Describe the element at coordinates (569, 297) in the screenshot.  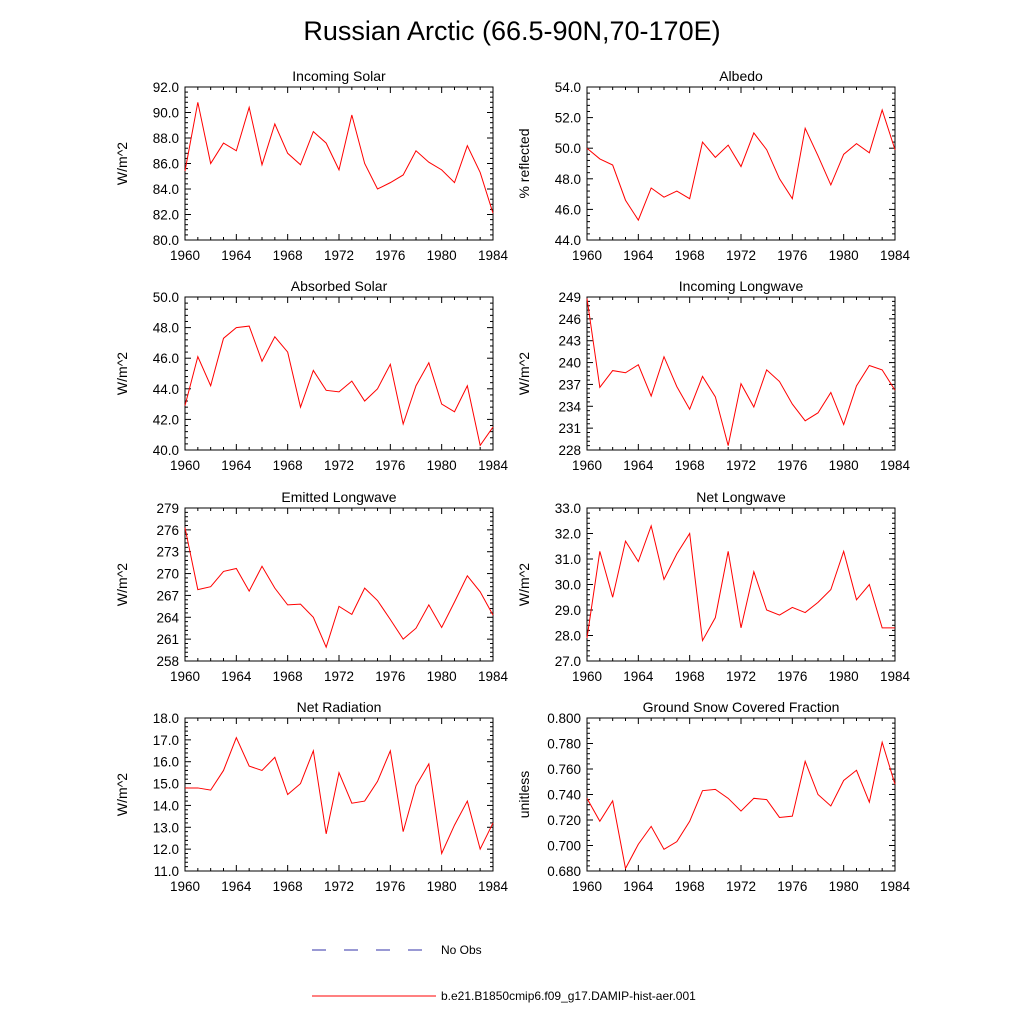
I see `y-tick-label: 249` at that location.